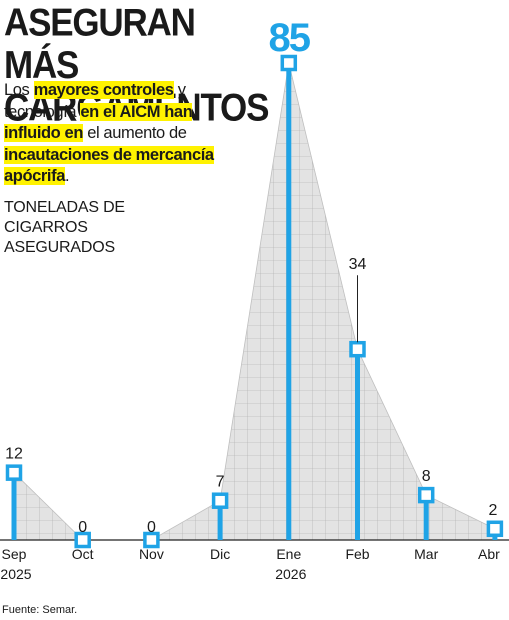  I want to click on data-point-ene, so click(289, 63).